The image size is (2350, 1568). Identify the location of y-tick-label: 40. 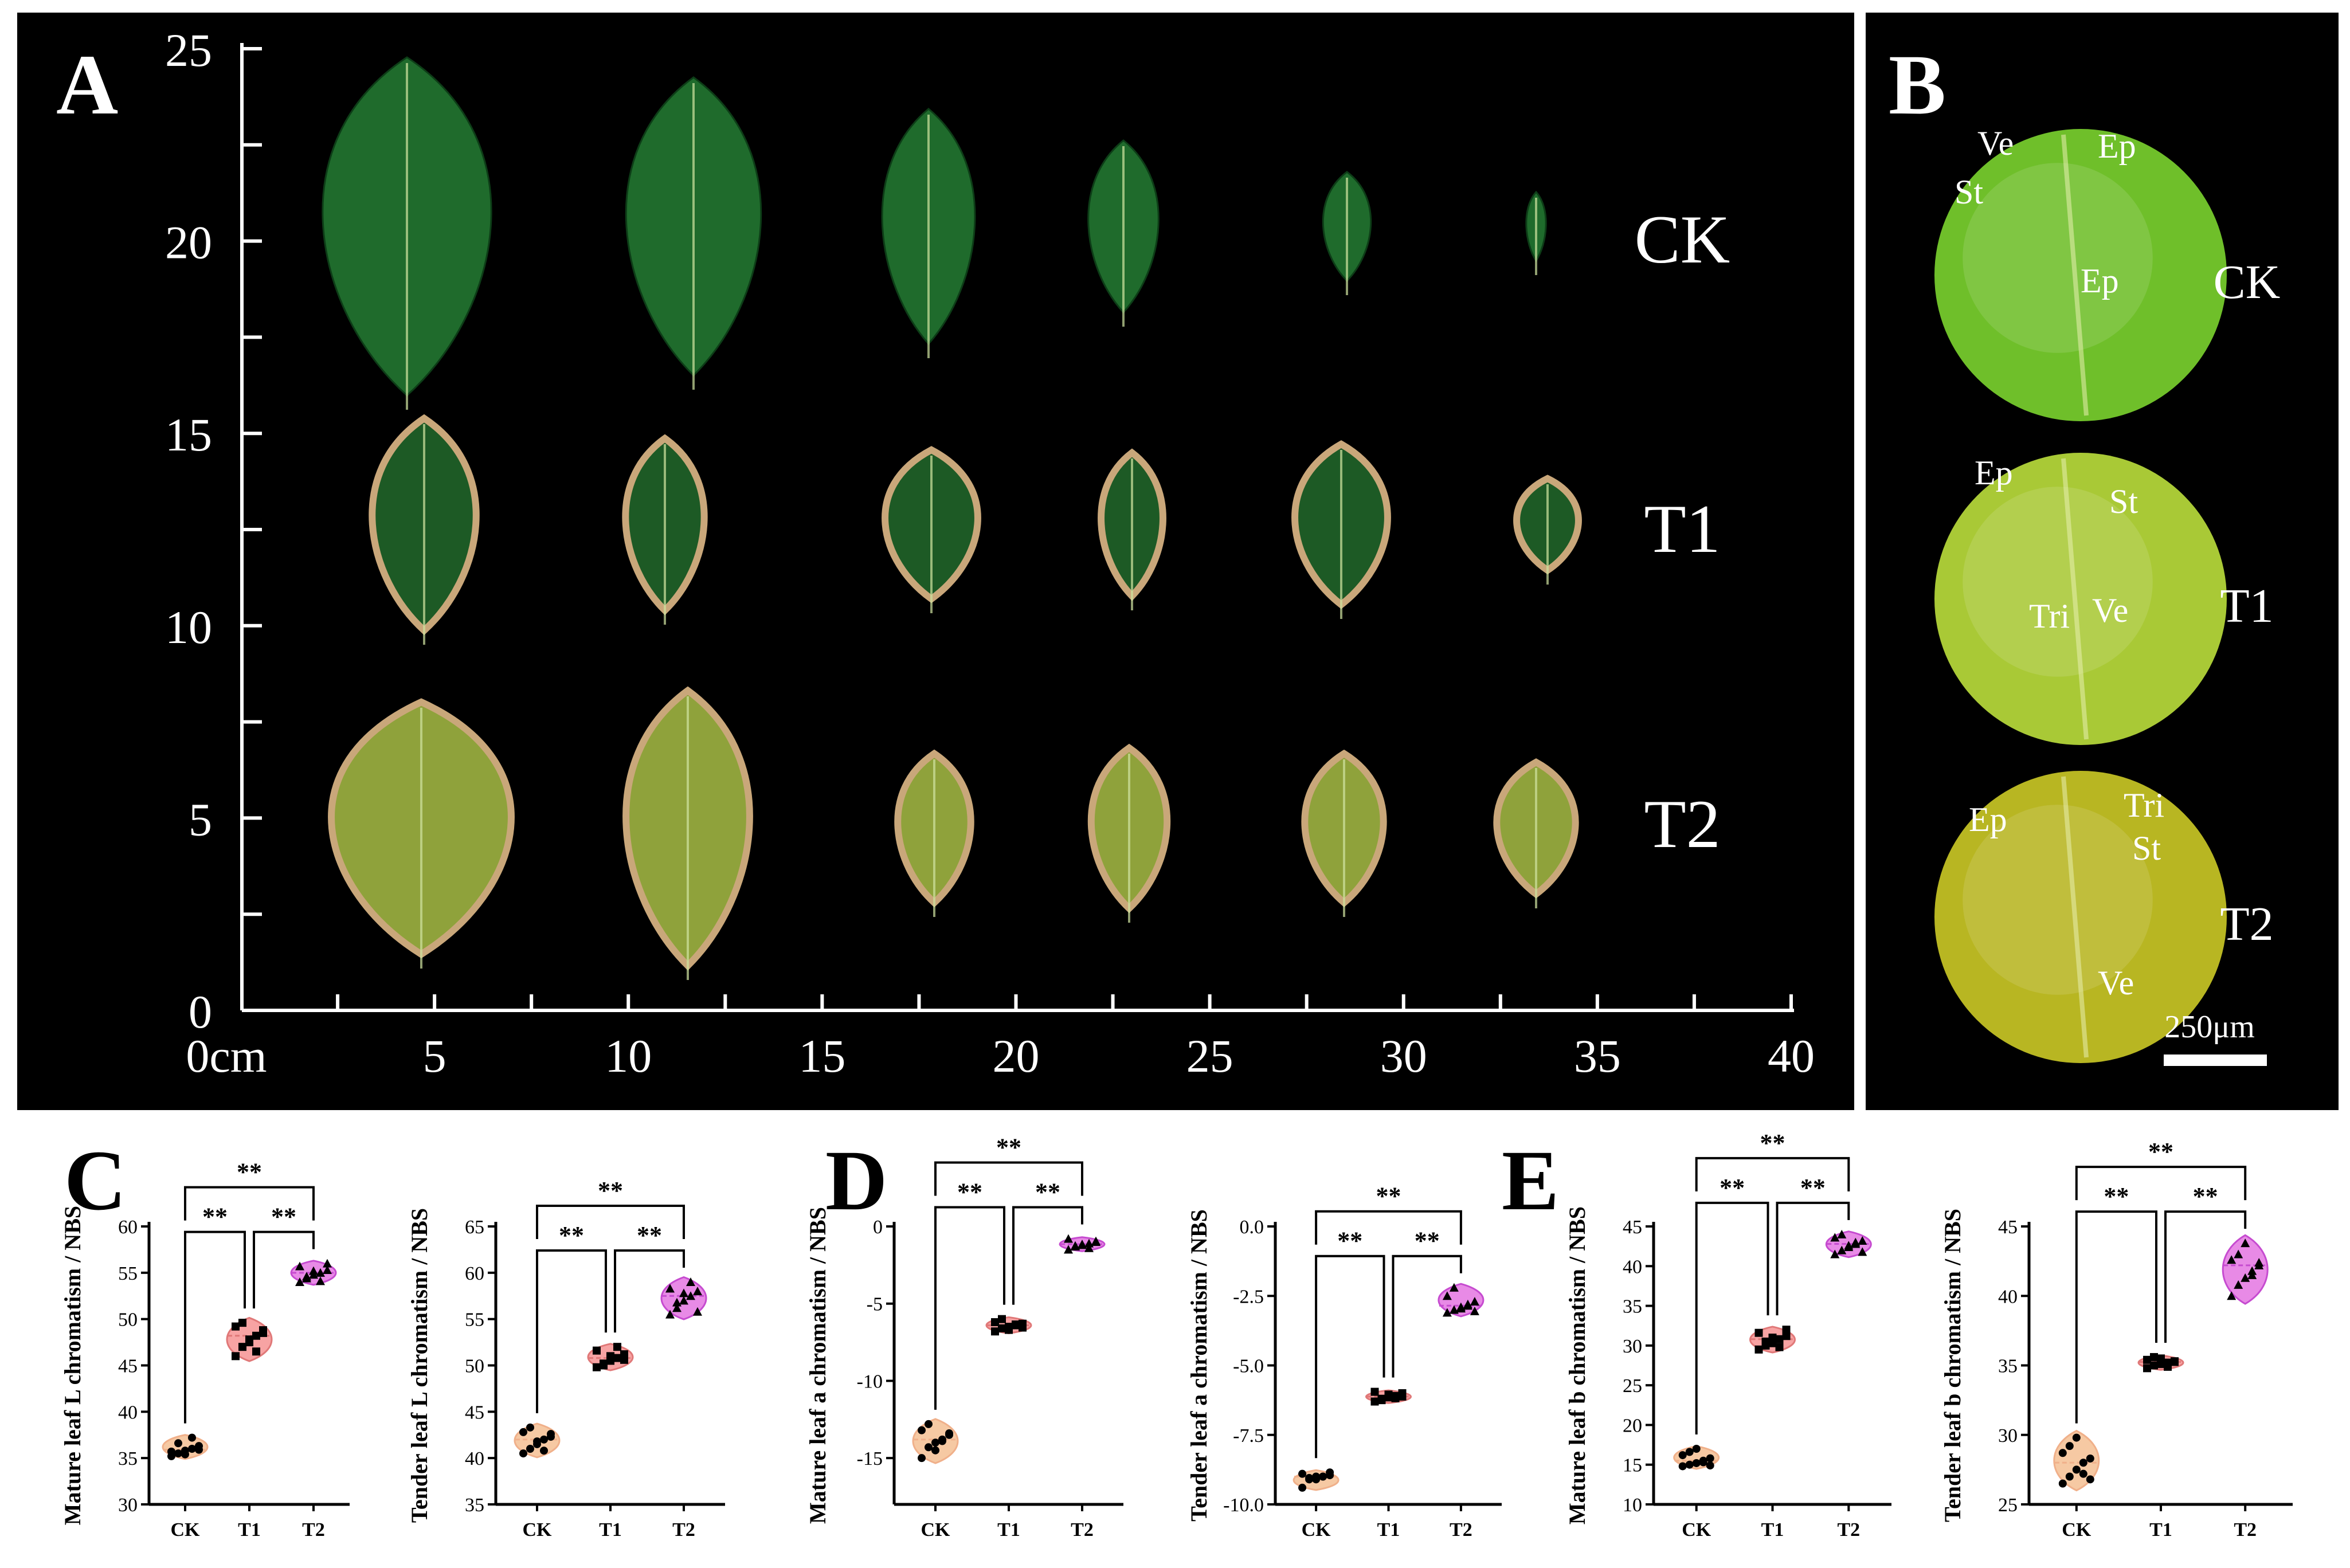
(128, 1412).